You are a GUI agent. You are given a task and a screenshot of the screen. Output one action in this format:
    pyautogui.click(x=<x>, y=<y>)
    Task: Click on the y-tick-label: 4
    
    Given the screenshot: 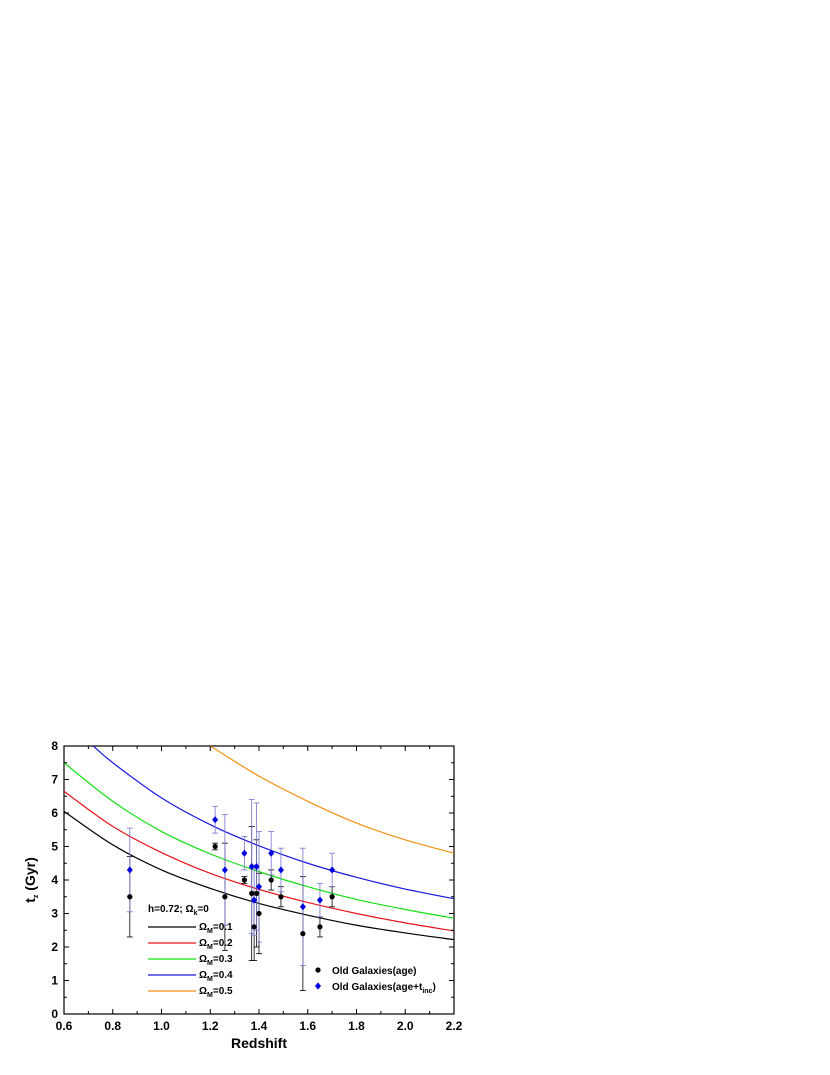 What is the action you would take?
    pyautogui.click(x=54, y=880)
    